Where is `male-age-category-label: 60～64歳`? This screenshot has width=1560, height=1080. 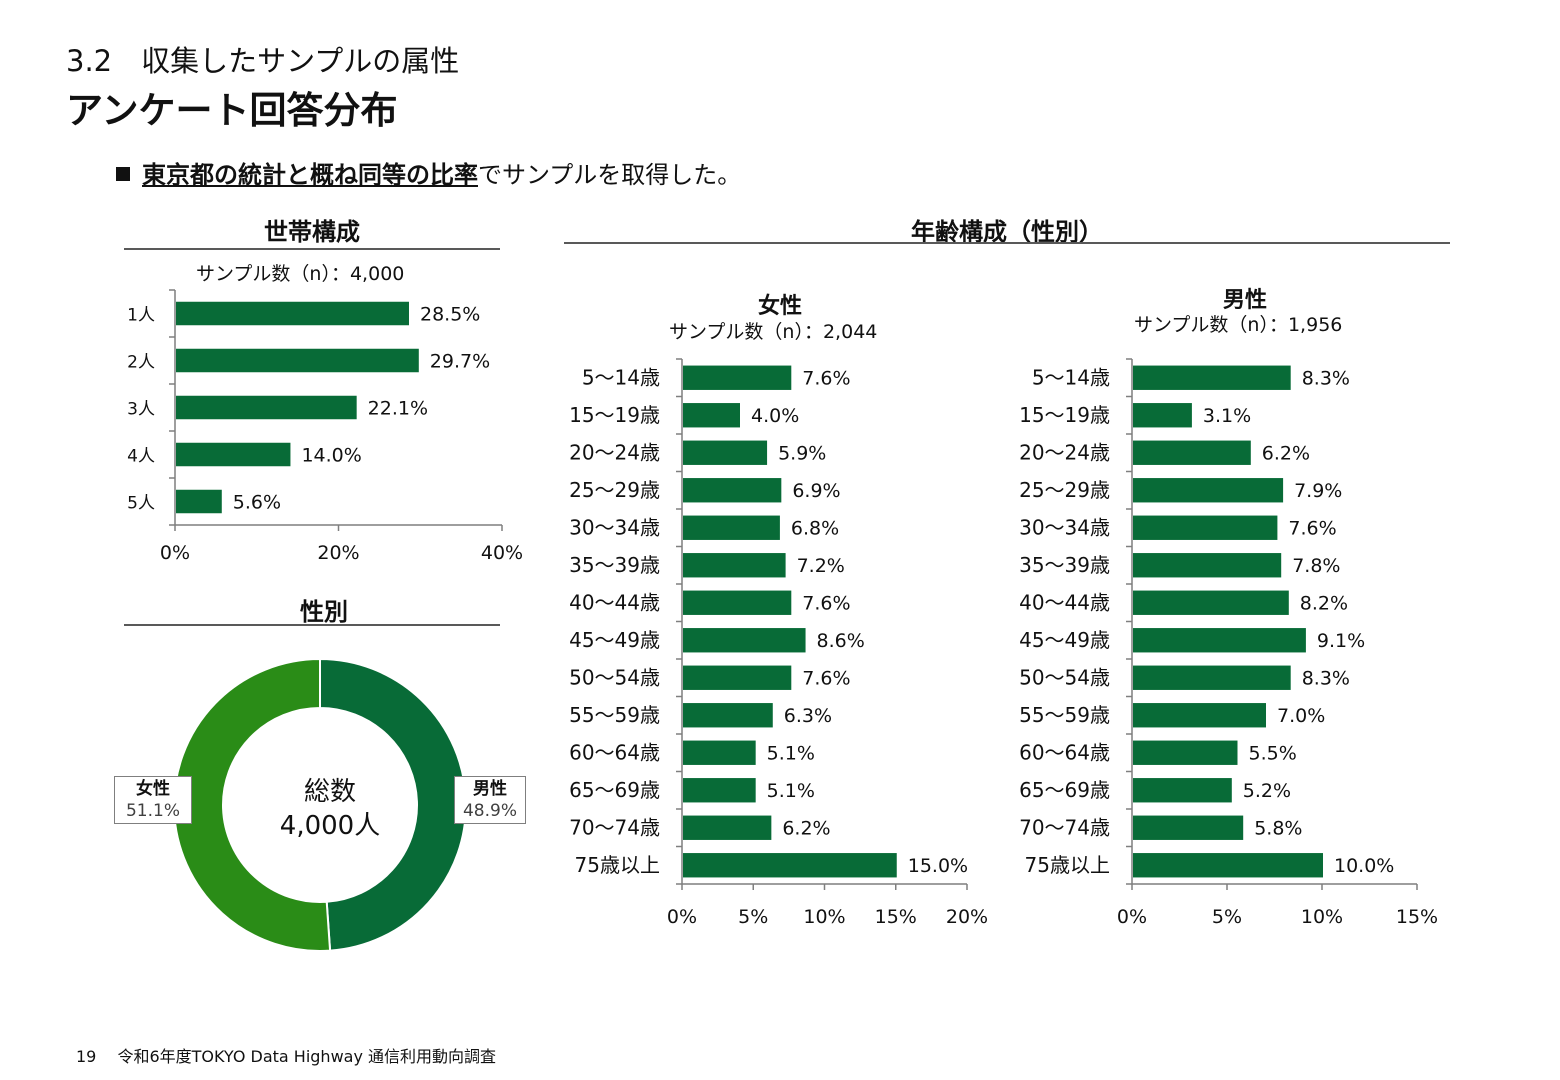
male-age-category-label: 60～64歳 is located at coordinates (1064, 753).